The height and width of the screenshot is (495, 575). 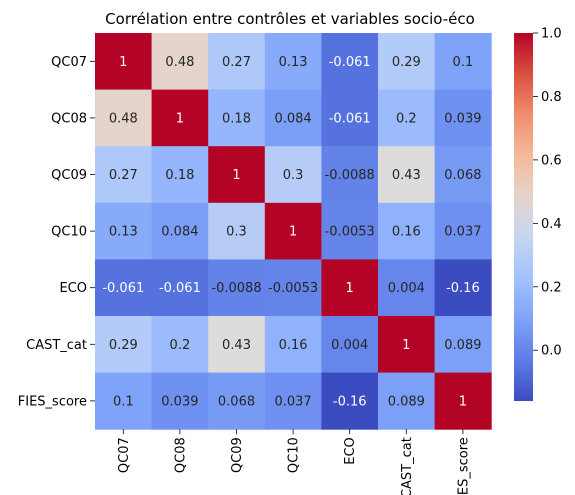 I want to click on x-tick-label: FIES_score, so click(x=463, y=466).